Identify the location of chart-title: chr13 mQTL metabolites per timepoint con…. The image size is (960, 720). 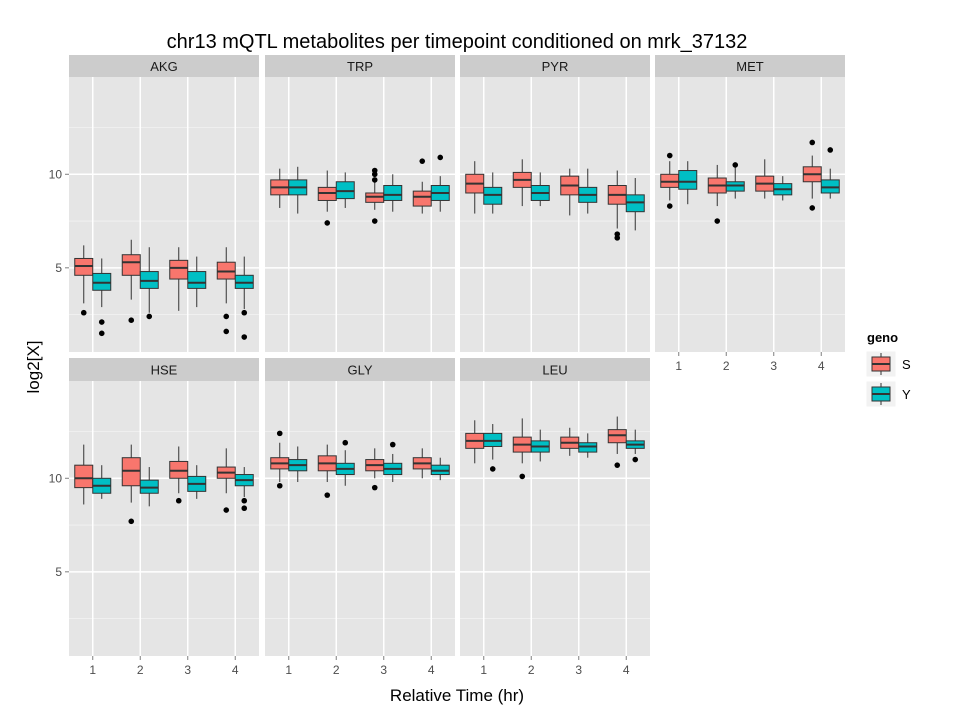
(457, 42).